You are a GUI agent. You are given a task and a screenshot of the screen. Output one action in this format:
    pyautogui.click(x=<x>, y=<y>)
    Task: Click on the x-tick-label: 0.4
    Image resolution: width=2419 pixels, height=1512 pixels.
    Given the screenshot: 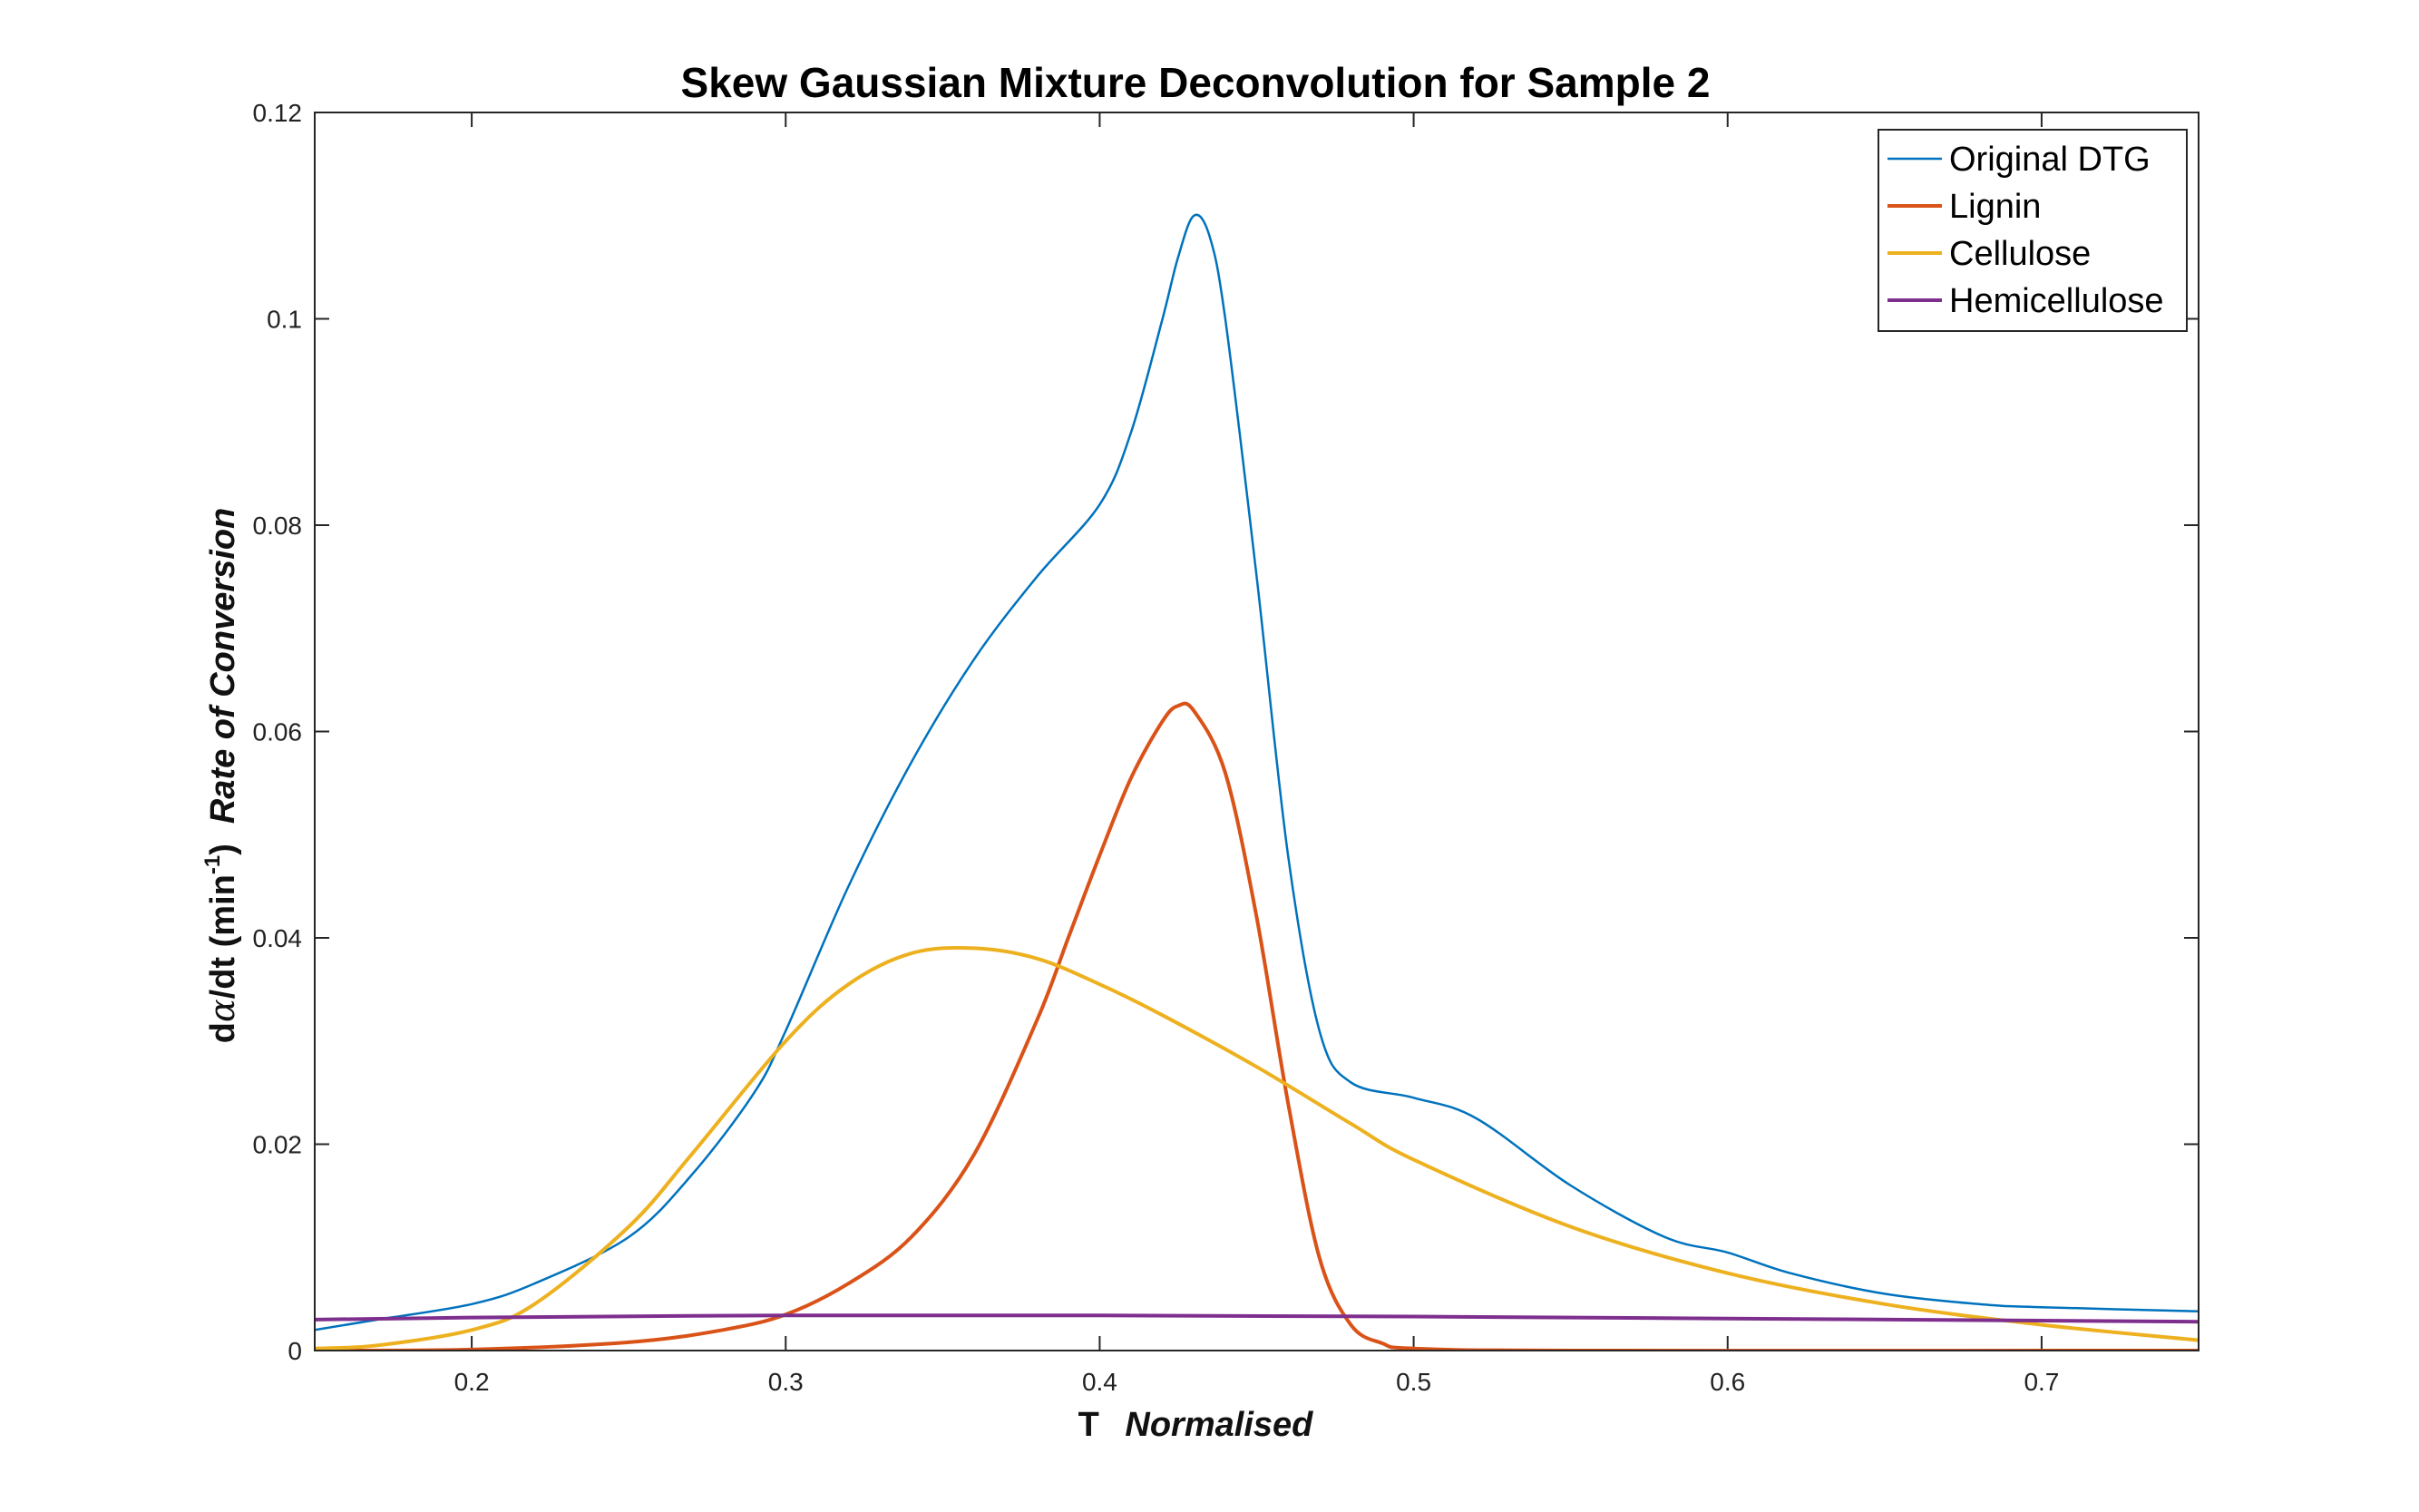 What is the action you would take?
    pyautogui.click(x=1099, y=1382)
    